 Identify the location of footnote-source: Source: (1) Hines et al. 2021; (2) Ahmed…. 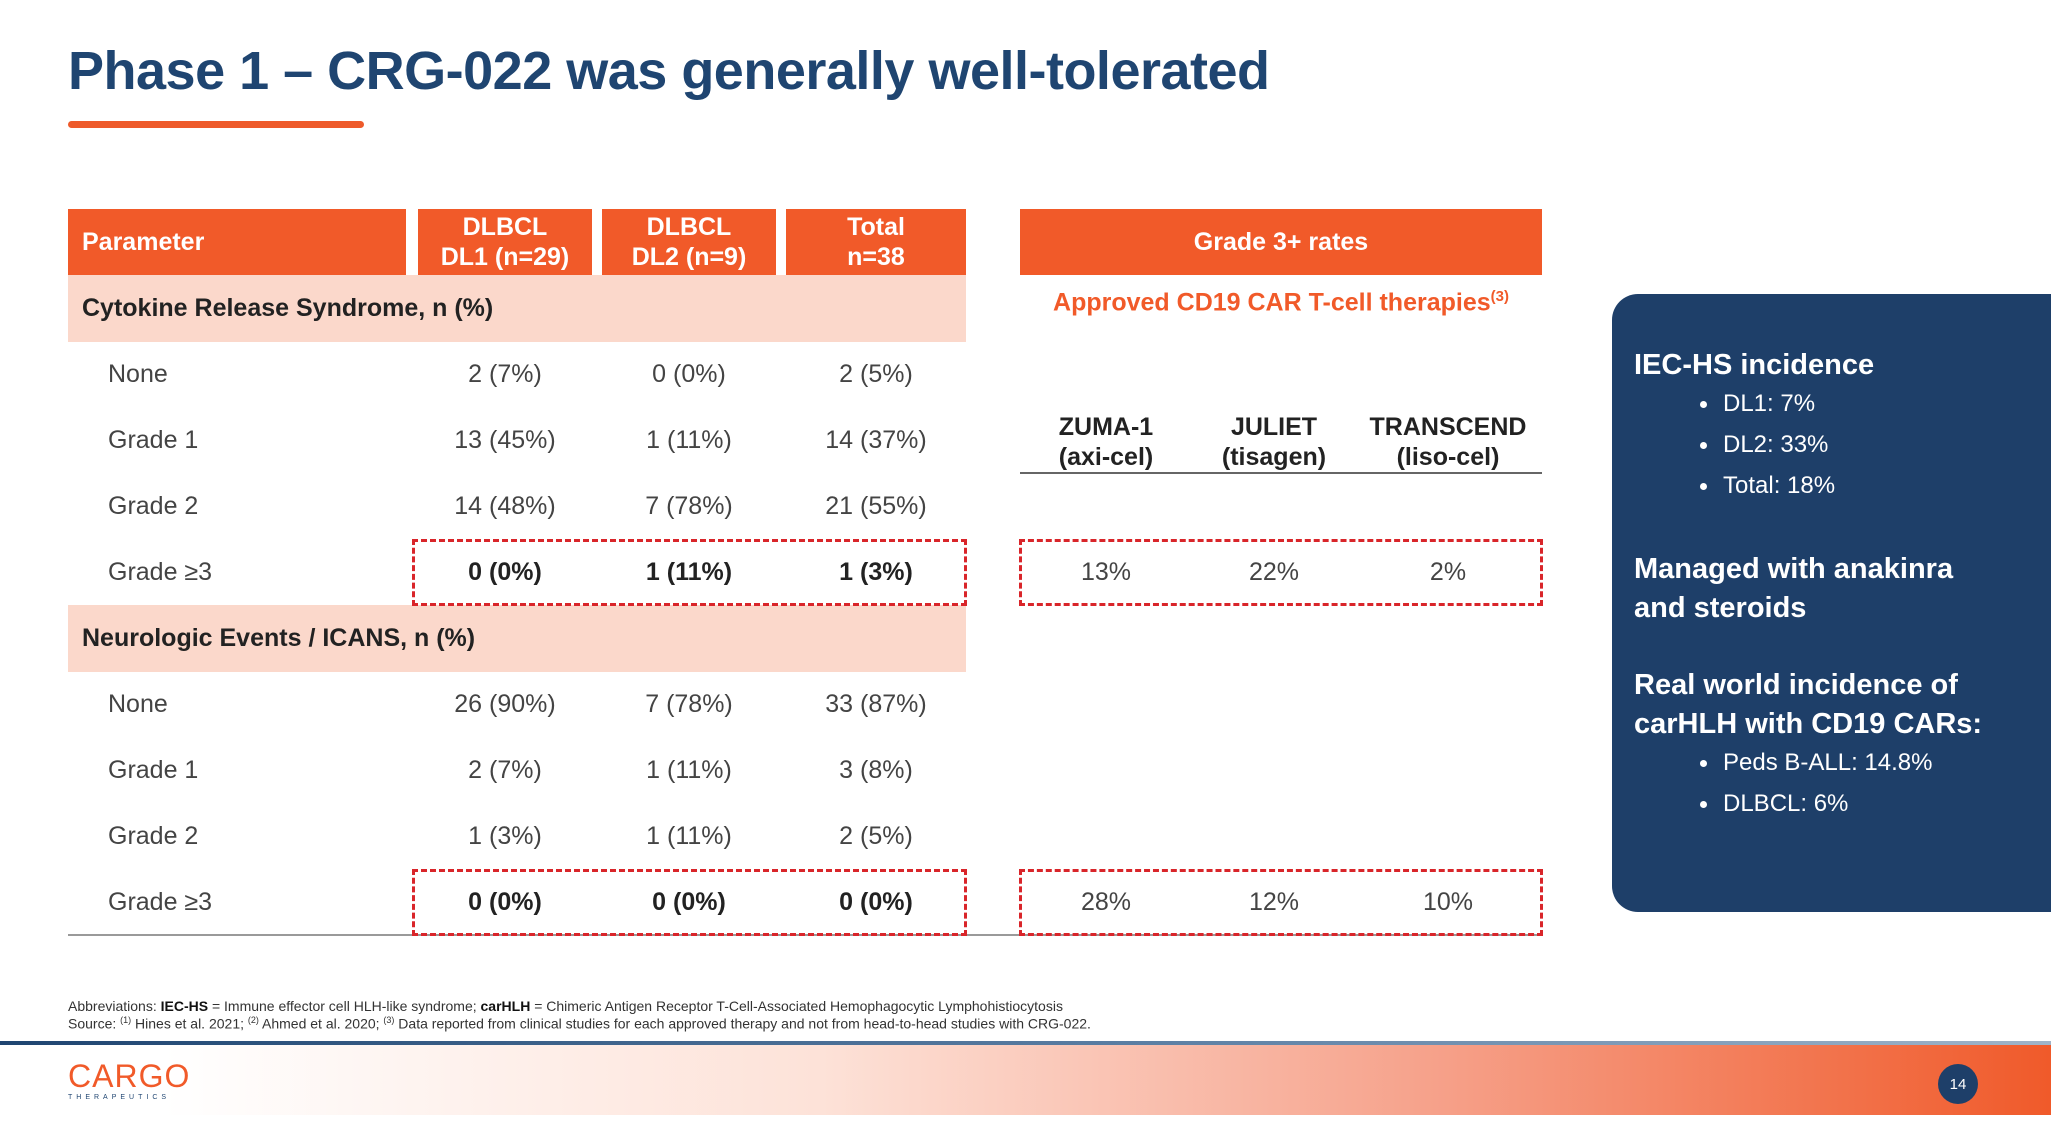
(579, 1023).